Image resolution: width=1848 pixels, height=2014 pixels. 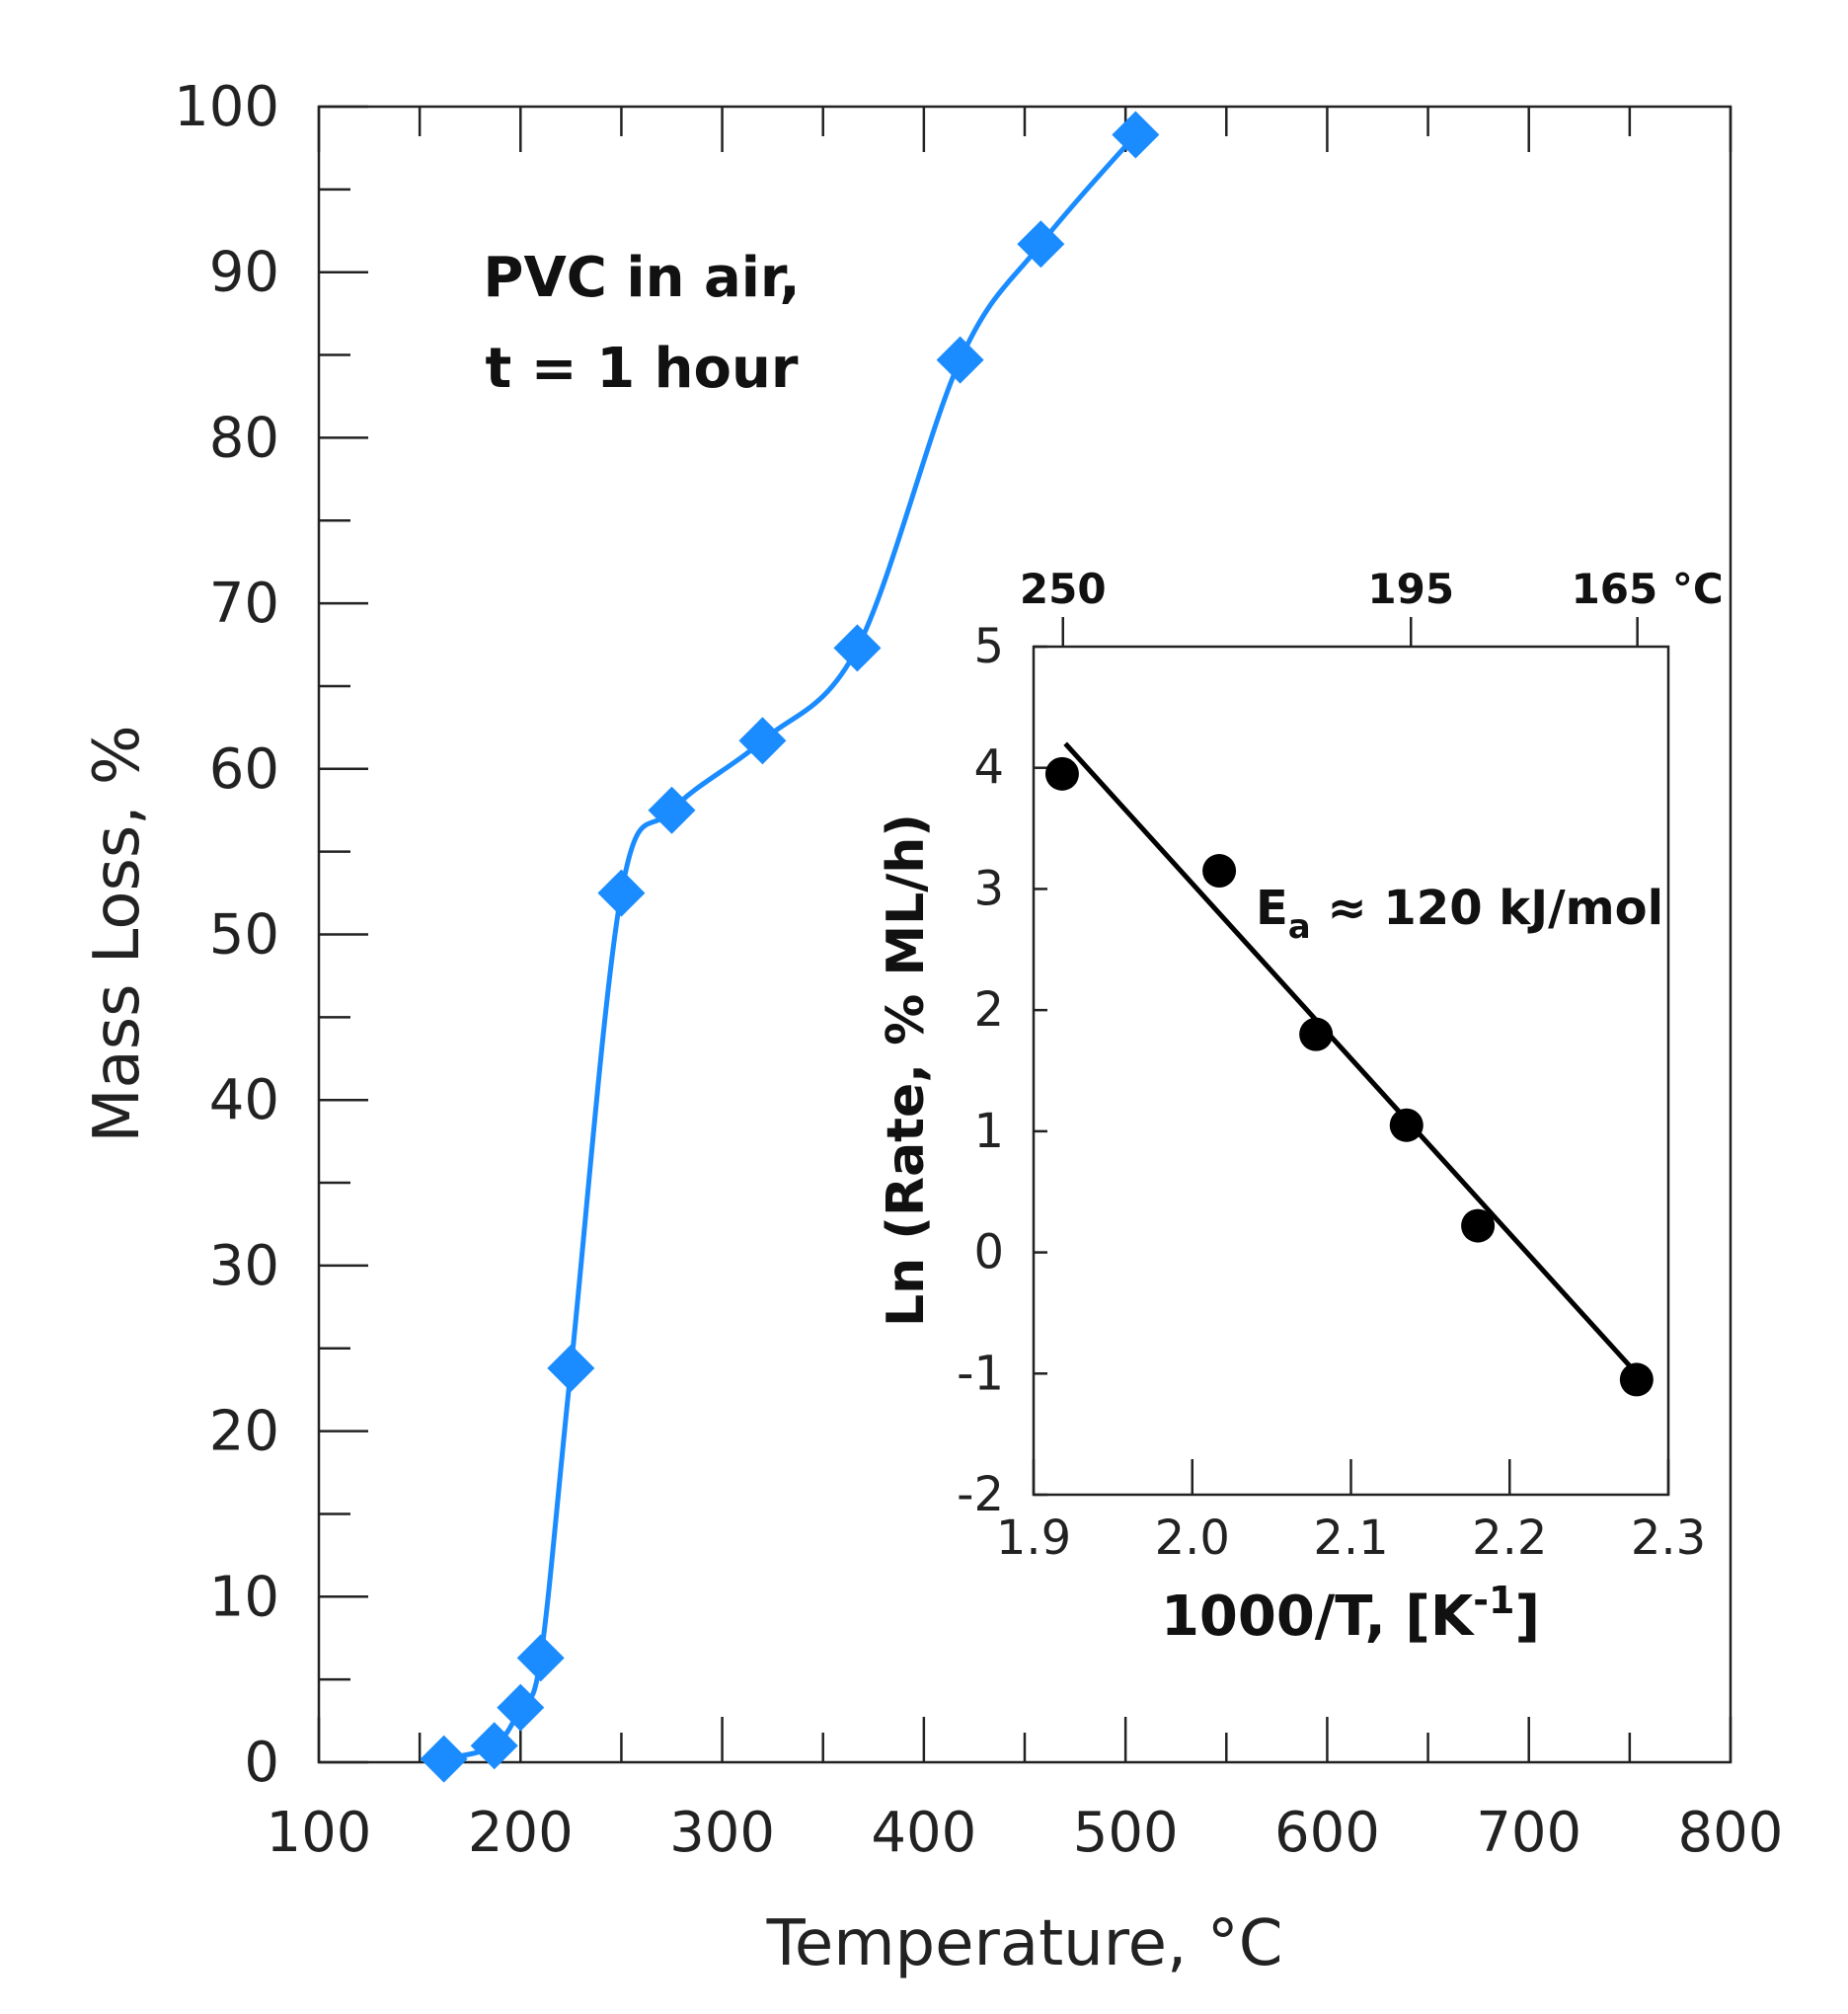 I want to click on inset-fit-line, so click(x=1351, y=1058).